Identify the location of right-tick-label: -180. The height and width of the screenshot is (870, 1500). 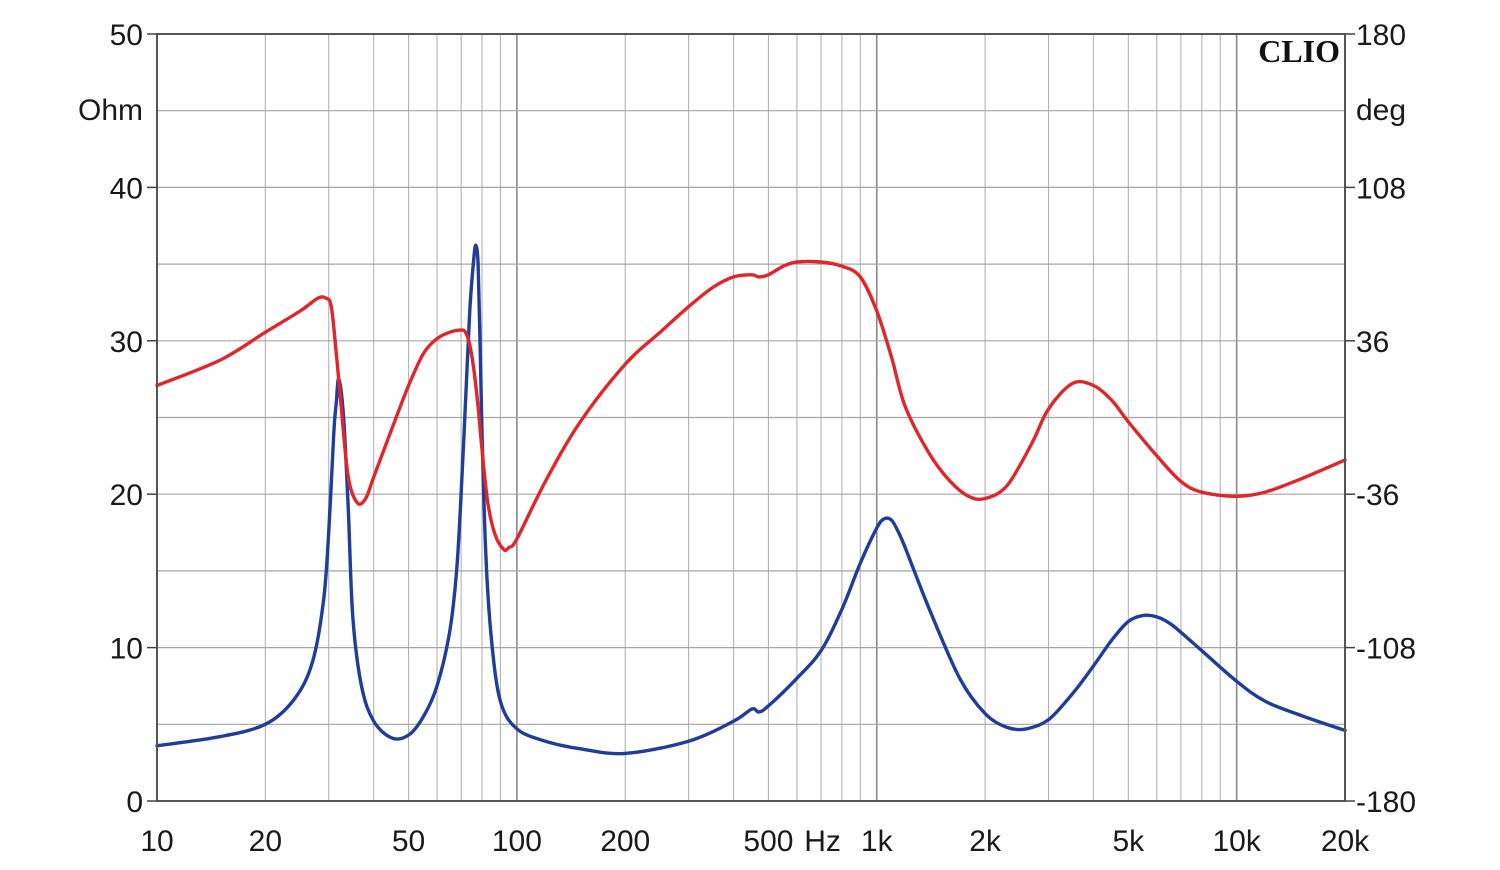
(1386, 802).